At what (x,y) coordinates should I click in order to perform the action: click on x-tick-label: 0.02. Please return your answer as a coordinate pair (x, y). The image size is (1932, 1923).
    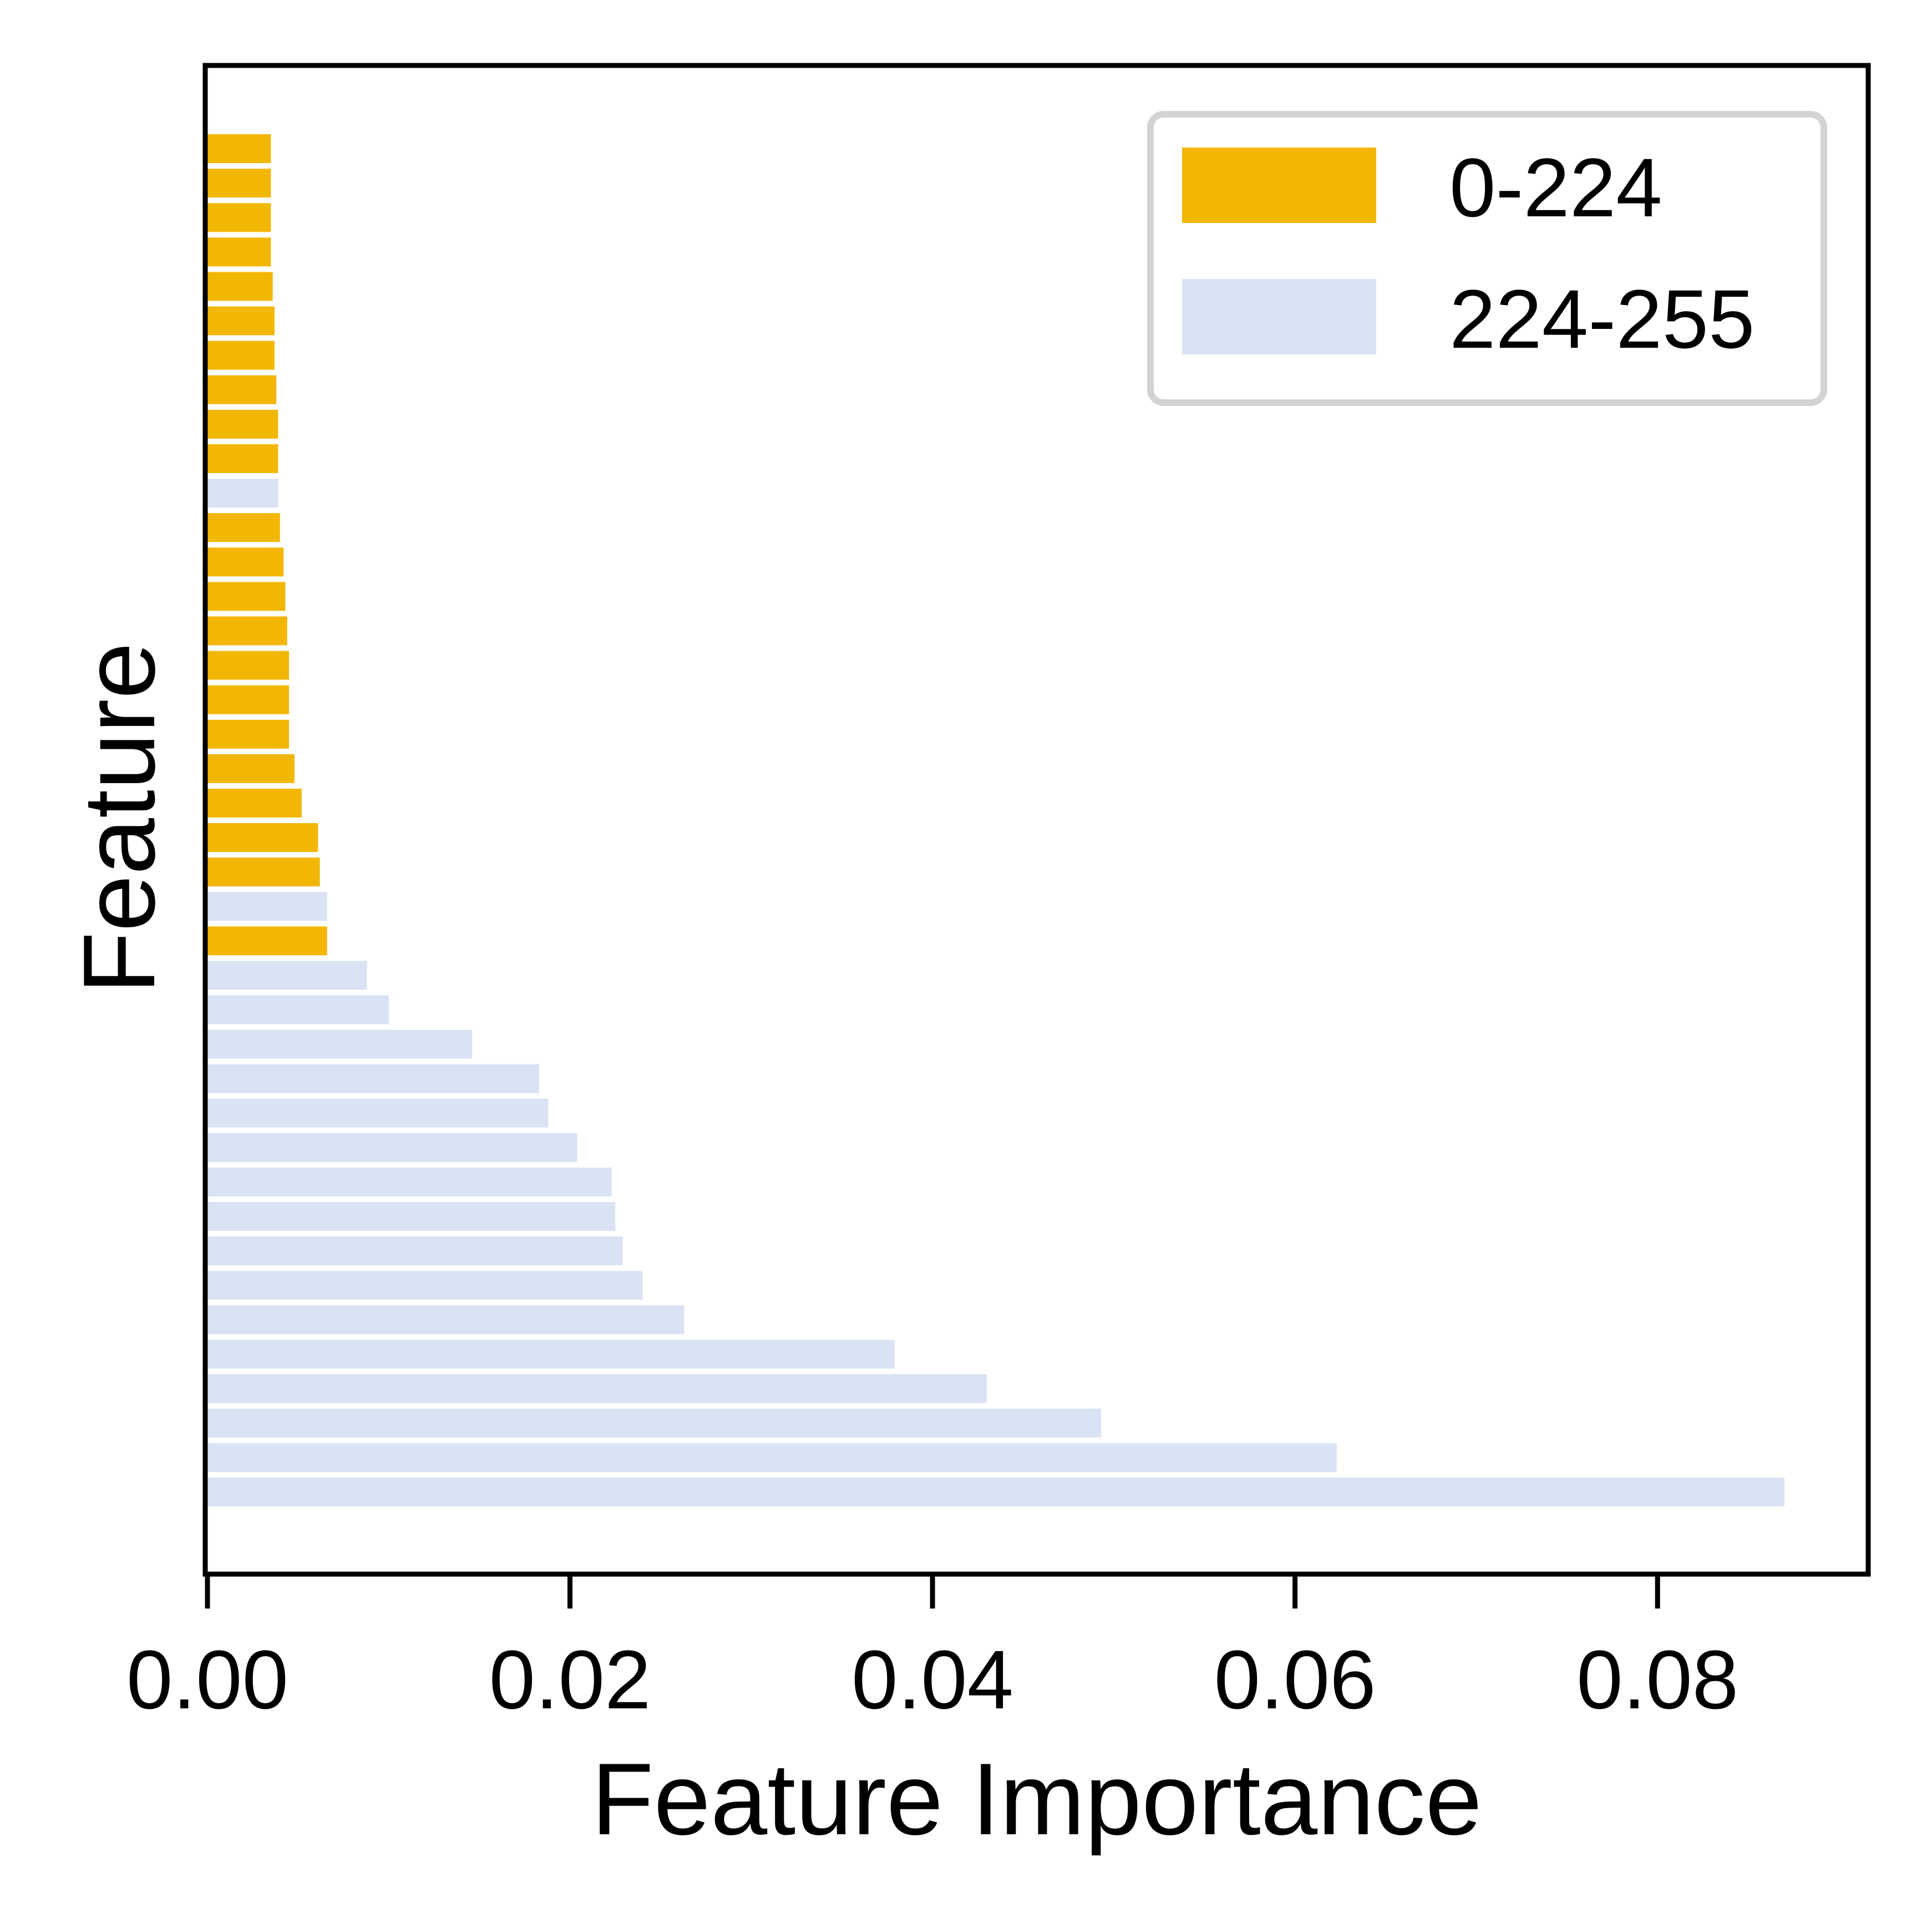
    Looking at the image, I should click on (570, 1680).